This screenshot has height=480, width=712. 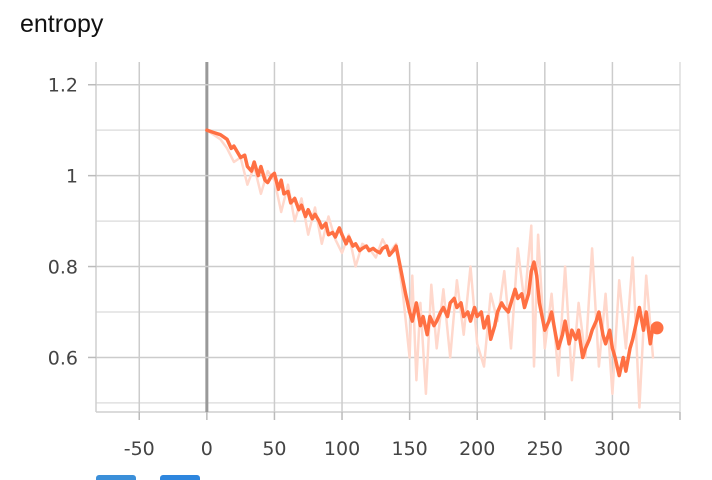 I want to click on x-tick-label: 100, so click(x=342, y=449).